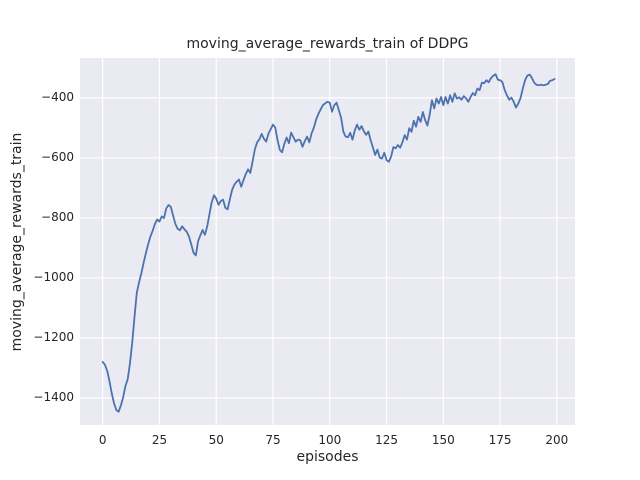 The height and width of the screenshot is (480, 640). Describe the element at coordinates (57, 156) in the screenshot. I see `y-tick-label: −600` at that location.